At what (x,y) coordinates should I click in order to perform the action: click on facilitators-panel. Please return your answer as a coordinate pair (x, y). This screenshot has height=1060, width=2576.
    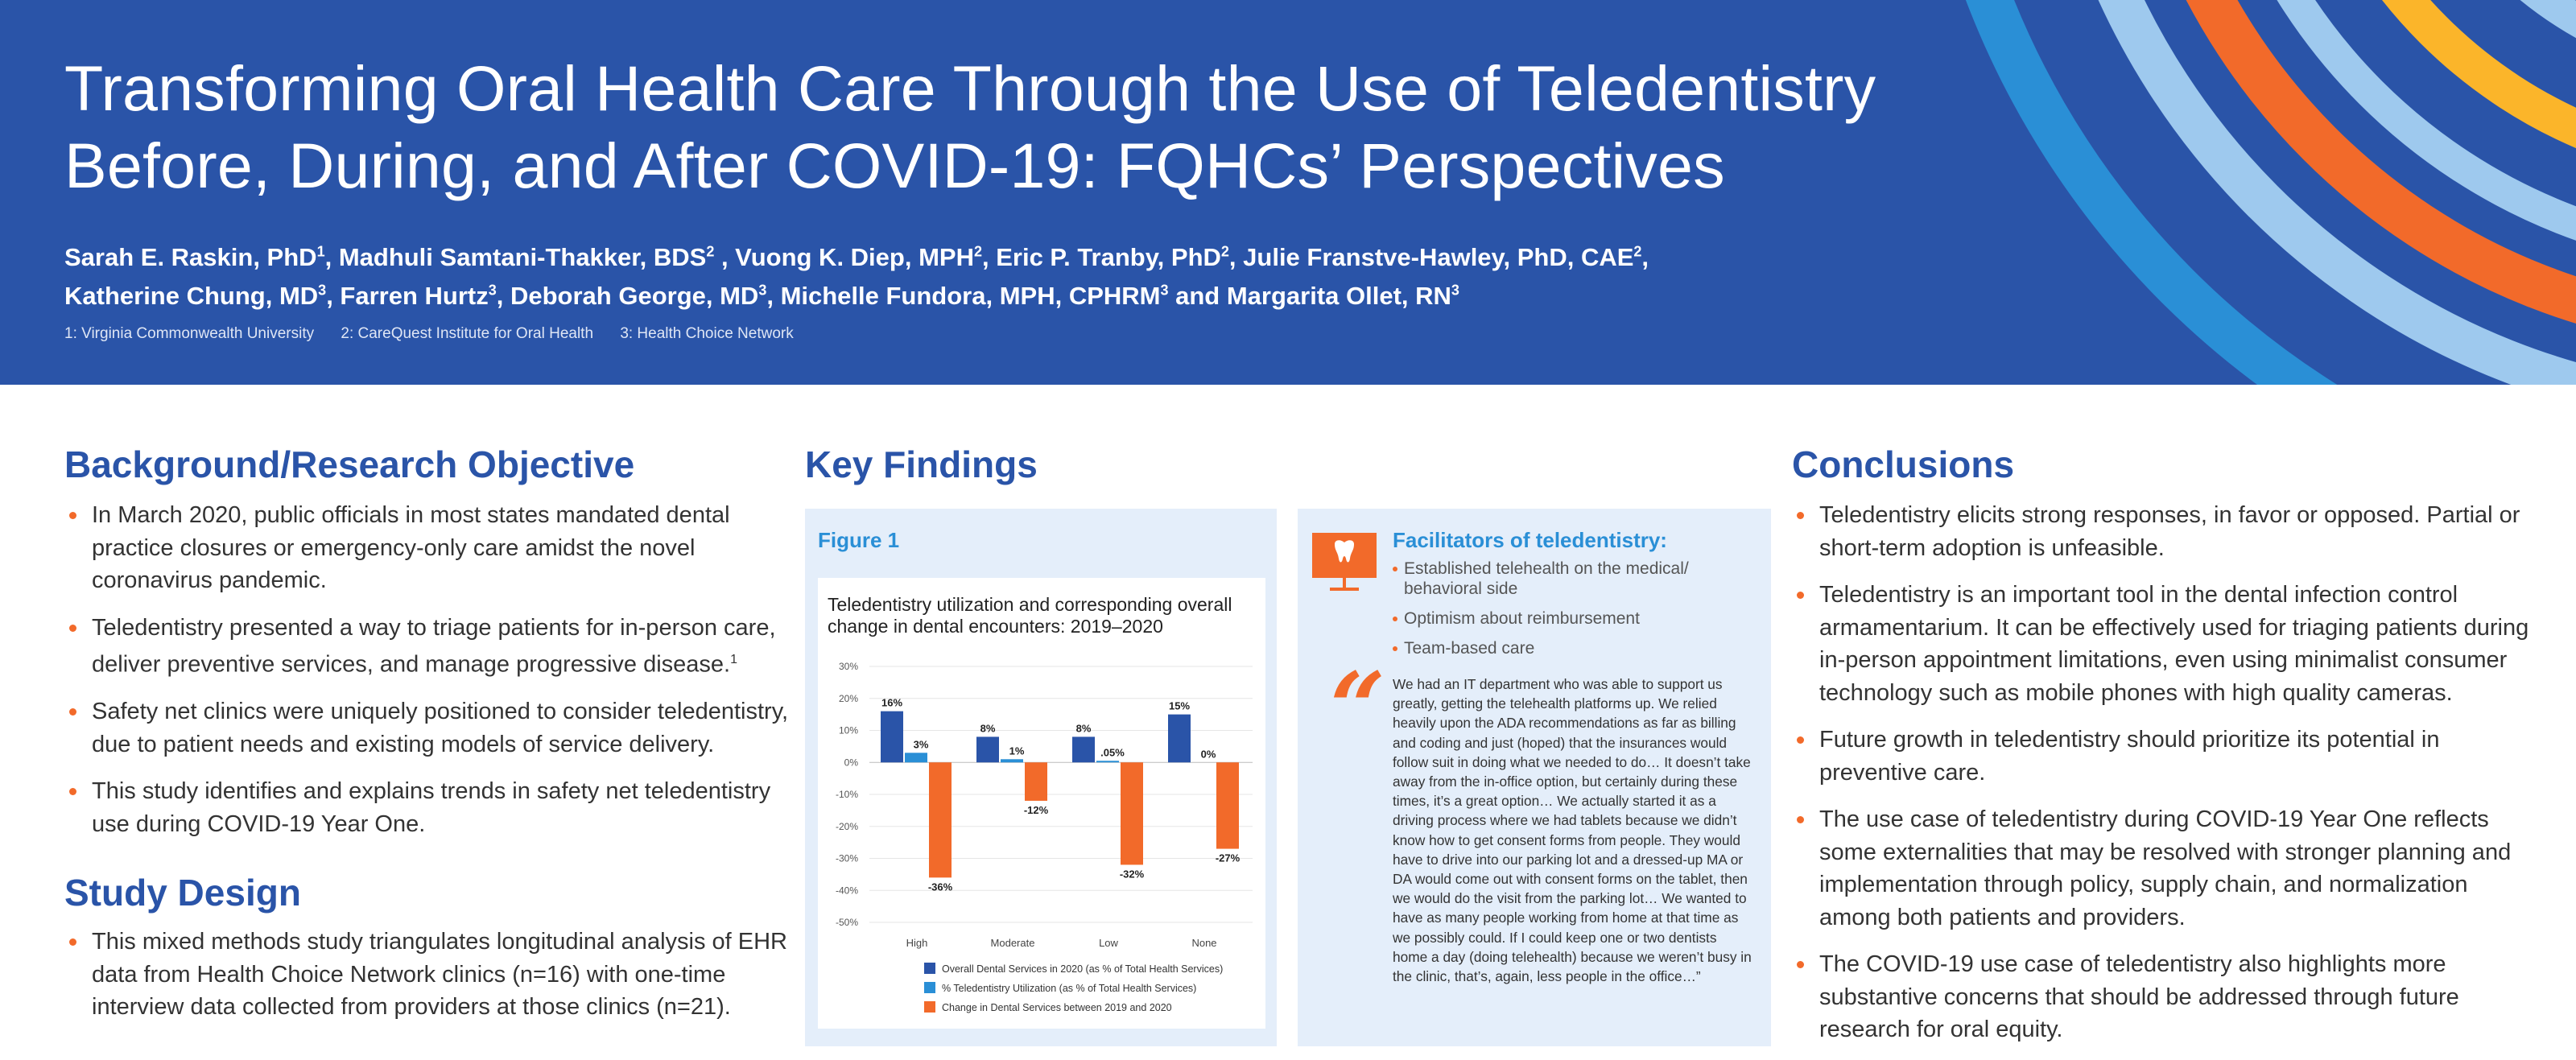
    Looking at the image, I should click on (1534, 777).